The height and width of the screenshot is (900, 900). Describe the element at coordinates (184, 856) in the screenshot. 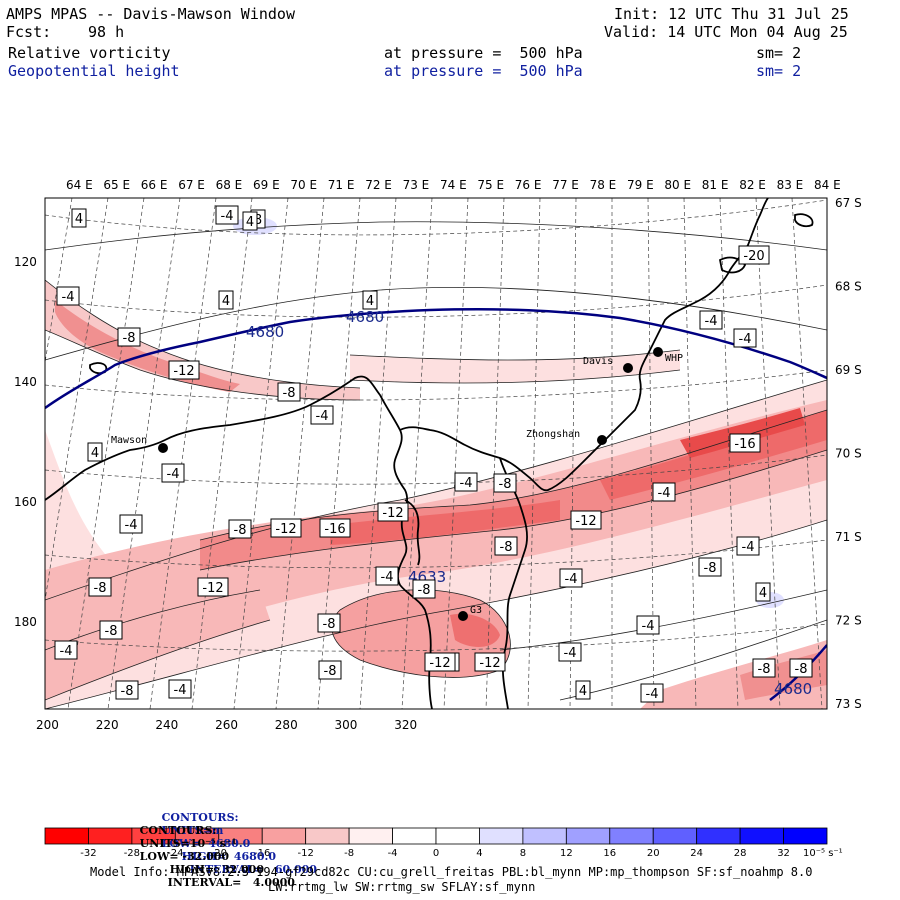

I see `vorticity-contour-low: LOW= -32.000` at that location.